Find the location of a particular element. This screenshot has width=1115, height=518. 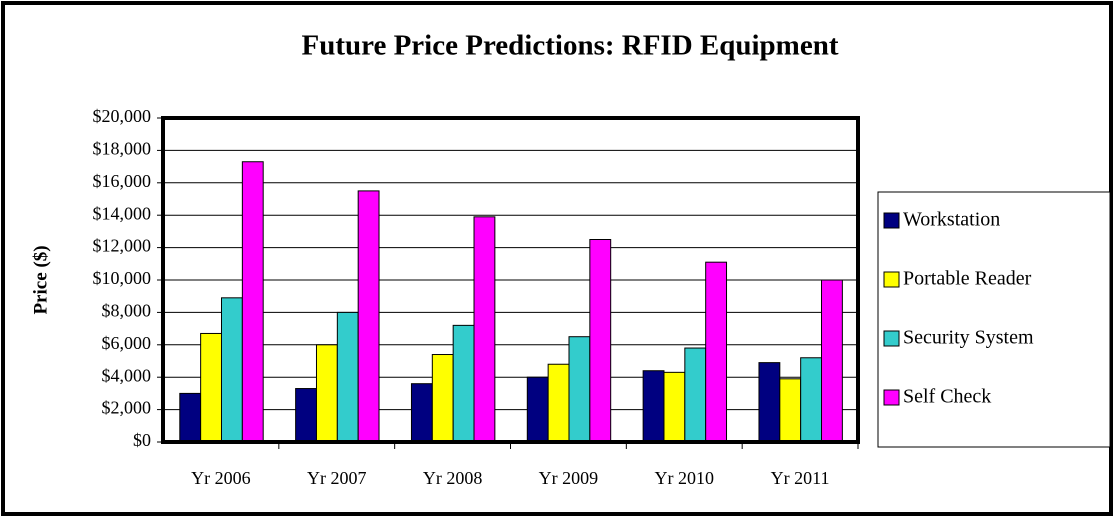

x-tick-label: Yr 2009 is located at coordinates (569, 478).